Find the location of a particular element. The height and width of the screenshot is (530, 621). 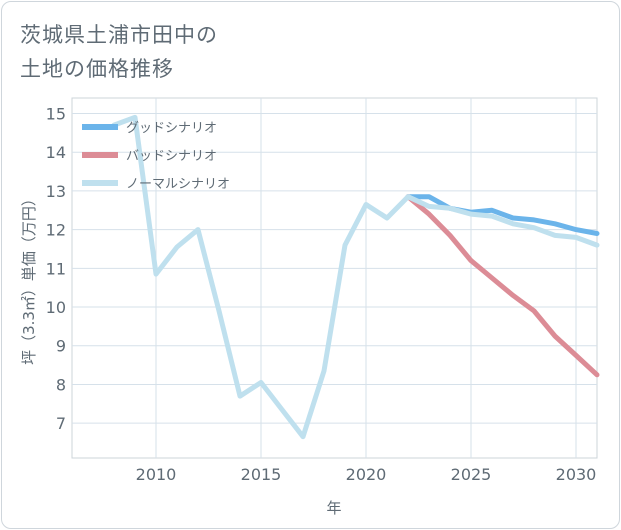

y-tick-label: 8 is located at coordinates (61, 384).